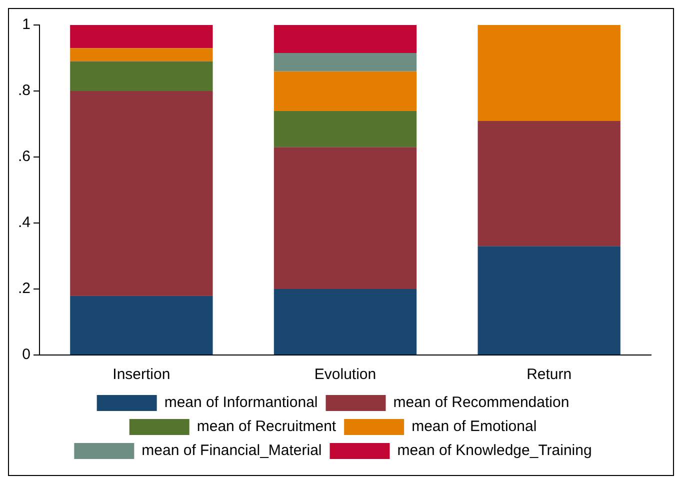 The width and height of the screenshot is (680, 482). What do you see at coordinates (345, 375) in the screenshot?
I see `x-tick-label: Evolution` at bounding box center [345, 375].